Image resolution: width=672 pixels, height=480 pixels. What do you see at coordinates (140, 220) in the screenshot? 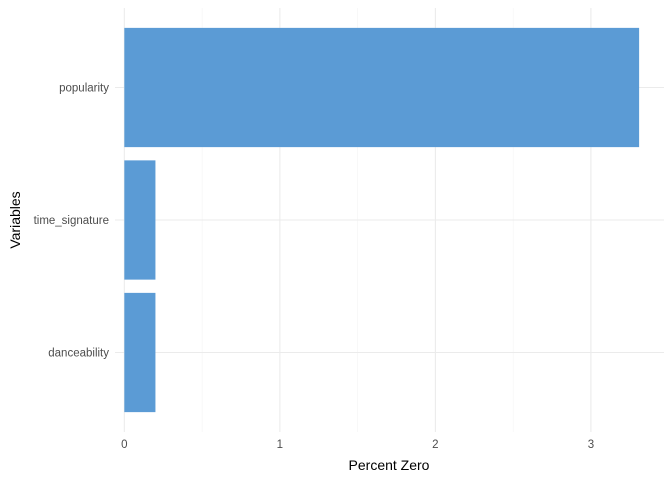
I see `bar-time_signature` at bounding box center [140, 220].